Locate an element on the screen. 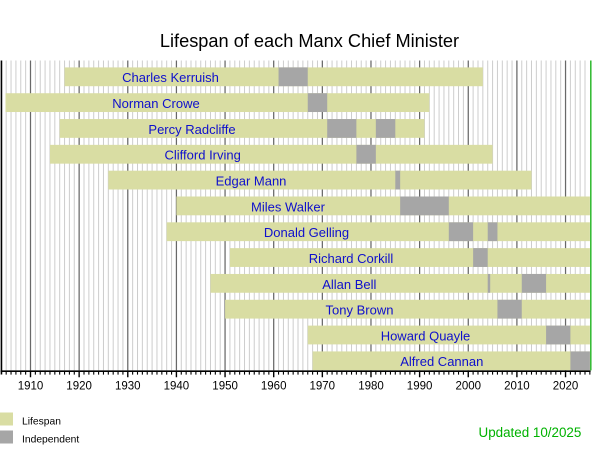 The image size is (600, 450). svg-text: Clifford Irving is located at coordinates (203, 155).